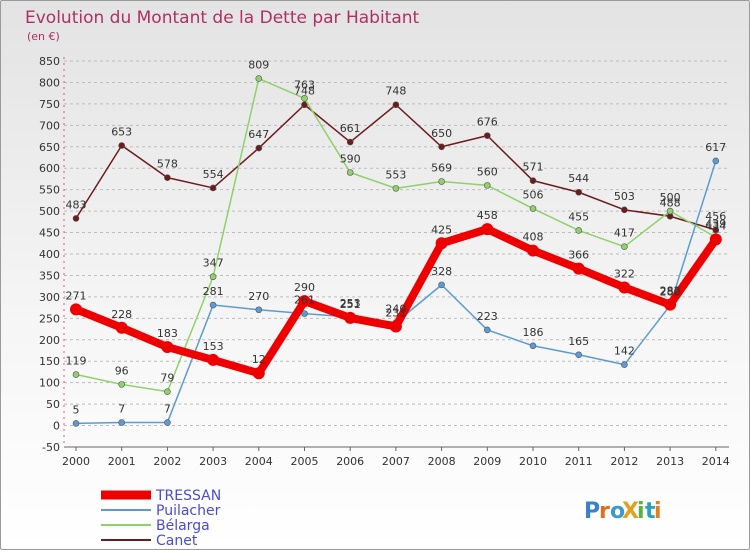  I want to click on proxiti-logo: Pr oXi ti, so click(623, 511).